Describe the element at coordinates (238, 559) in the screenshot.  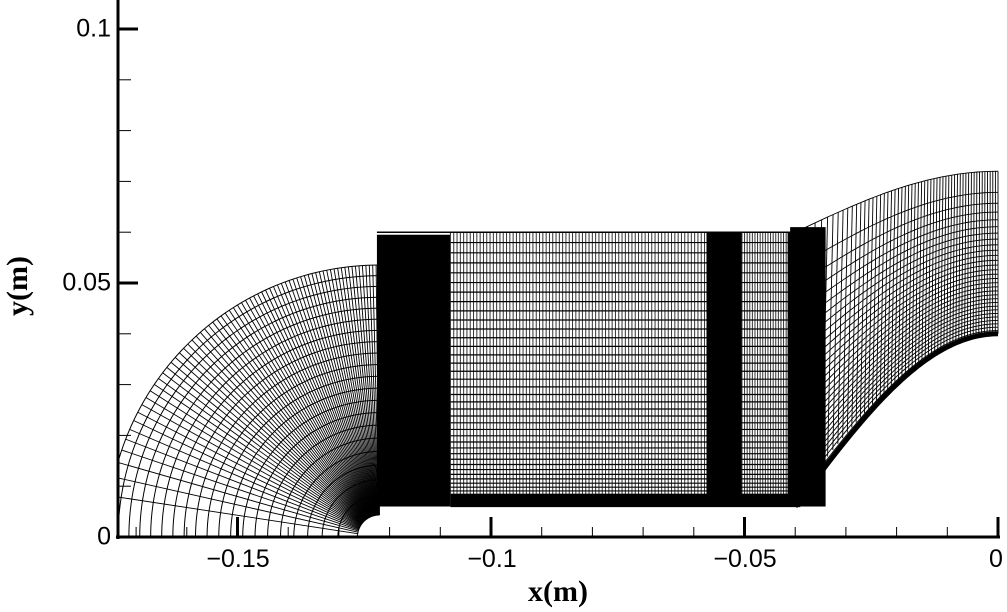
I see `x-tick-label: −0.15` at that location.